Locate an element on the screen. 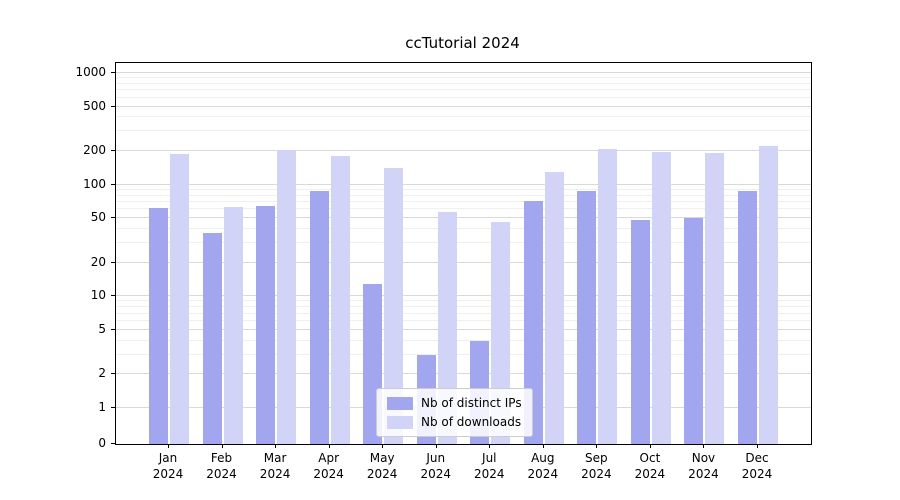 The image size is (900, 500). x-tick-label: Oct 2024 is located at coordinates (650, 466).